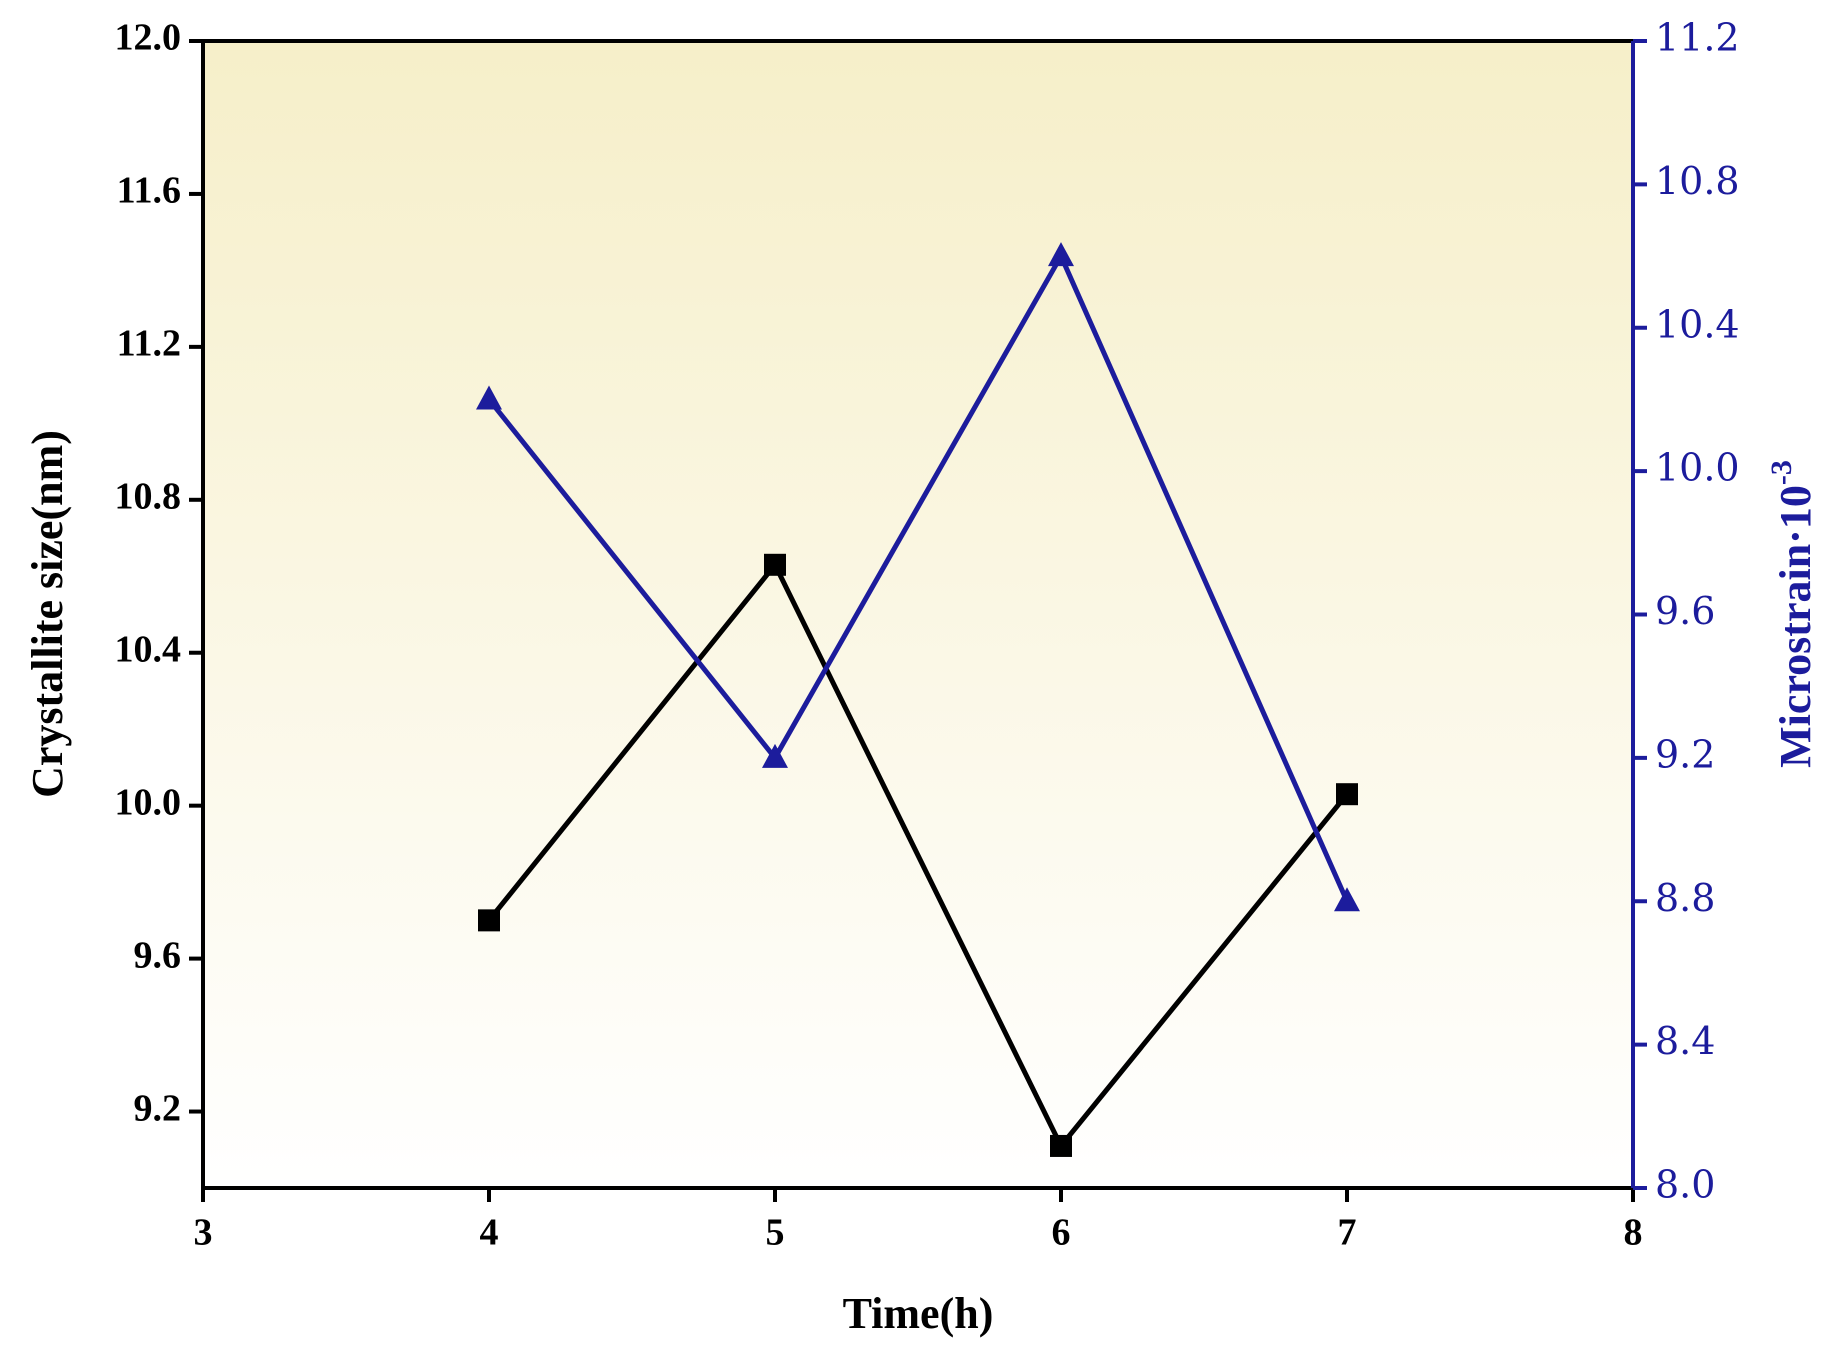 This screenshot has height=1367, width=1846. I want to click on y2-tick-label: 9.6, so click(1685, 611).